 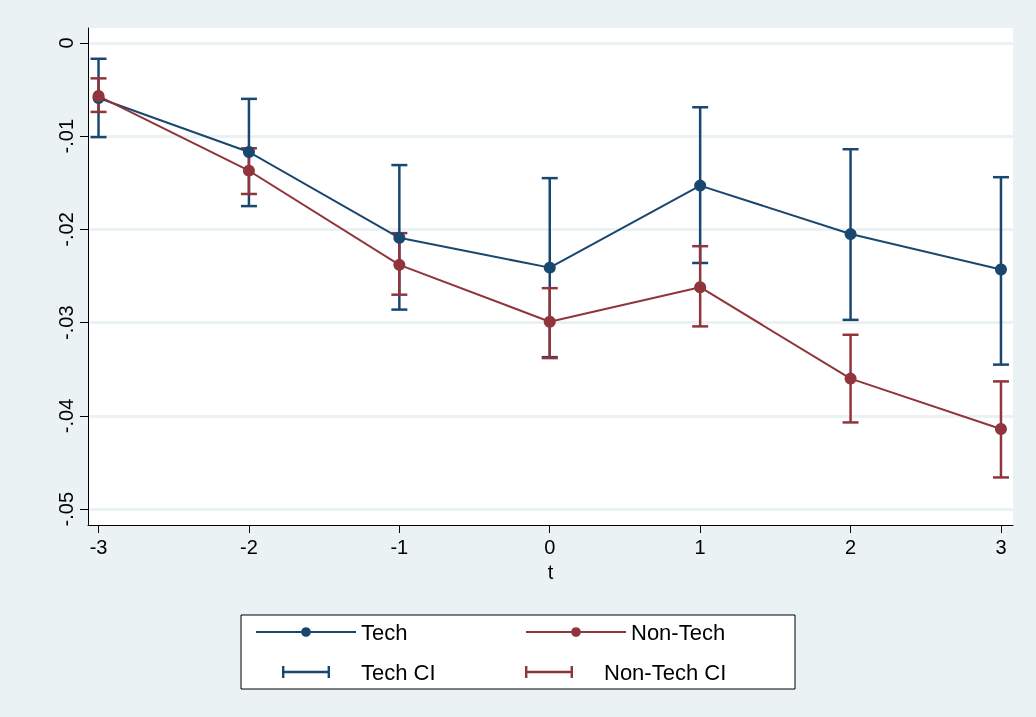 I want to click on legend-label: Tech, so click(x=384, y=632).